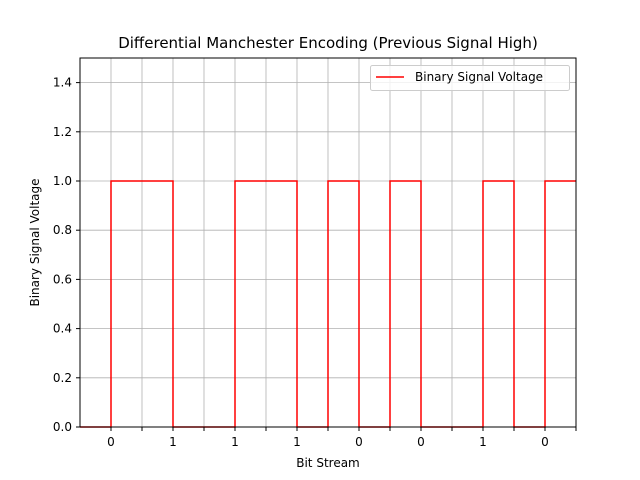 Image resolution: width=640 pixels, height=480 pixels. What do you see at coordinates (62, 230) in the screenshot?
I see `y-tick-label: 0.8` at bounding box center [62, 230].